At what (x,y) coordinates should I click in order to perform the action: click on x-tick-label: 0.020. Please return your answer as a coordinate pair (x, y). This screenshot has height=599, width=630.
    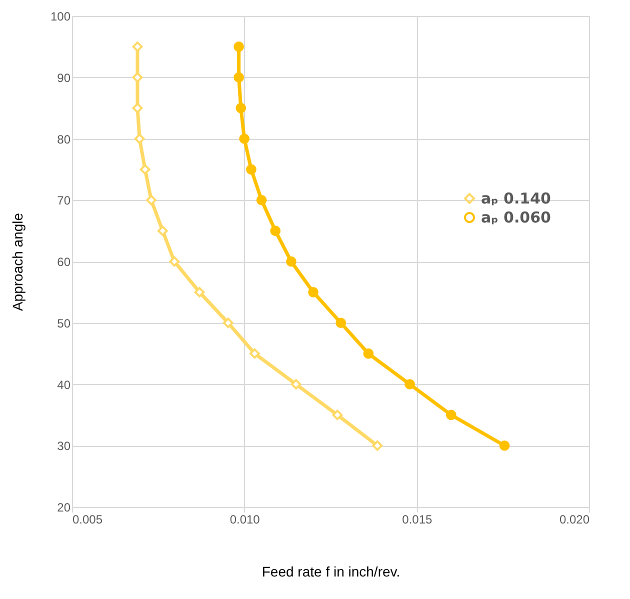
    Looking at the image, I should click on (574, 519).